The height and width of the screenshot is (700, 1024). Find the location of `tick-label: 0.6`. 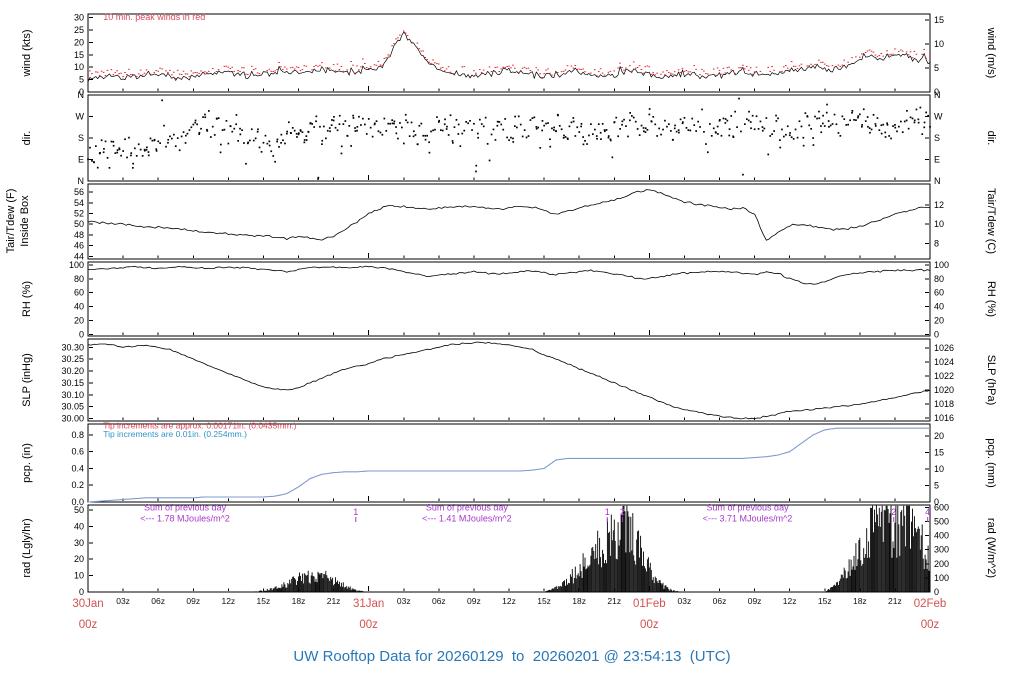

tick-label: 0.6 is located at coordinates (77, 452).